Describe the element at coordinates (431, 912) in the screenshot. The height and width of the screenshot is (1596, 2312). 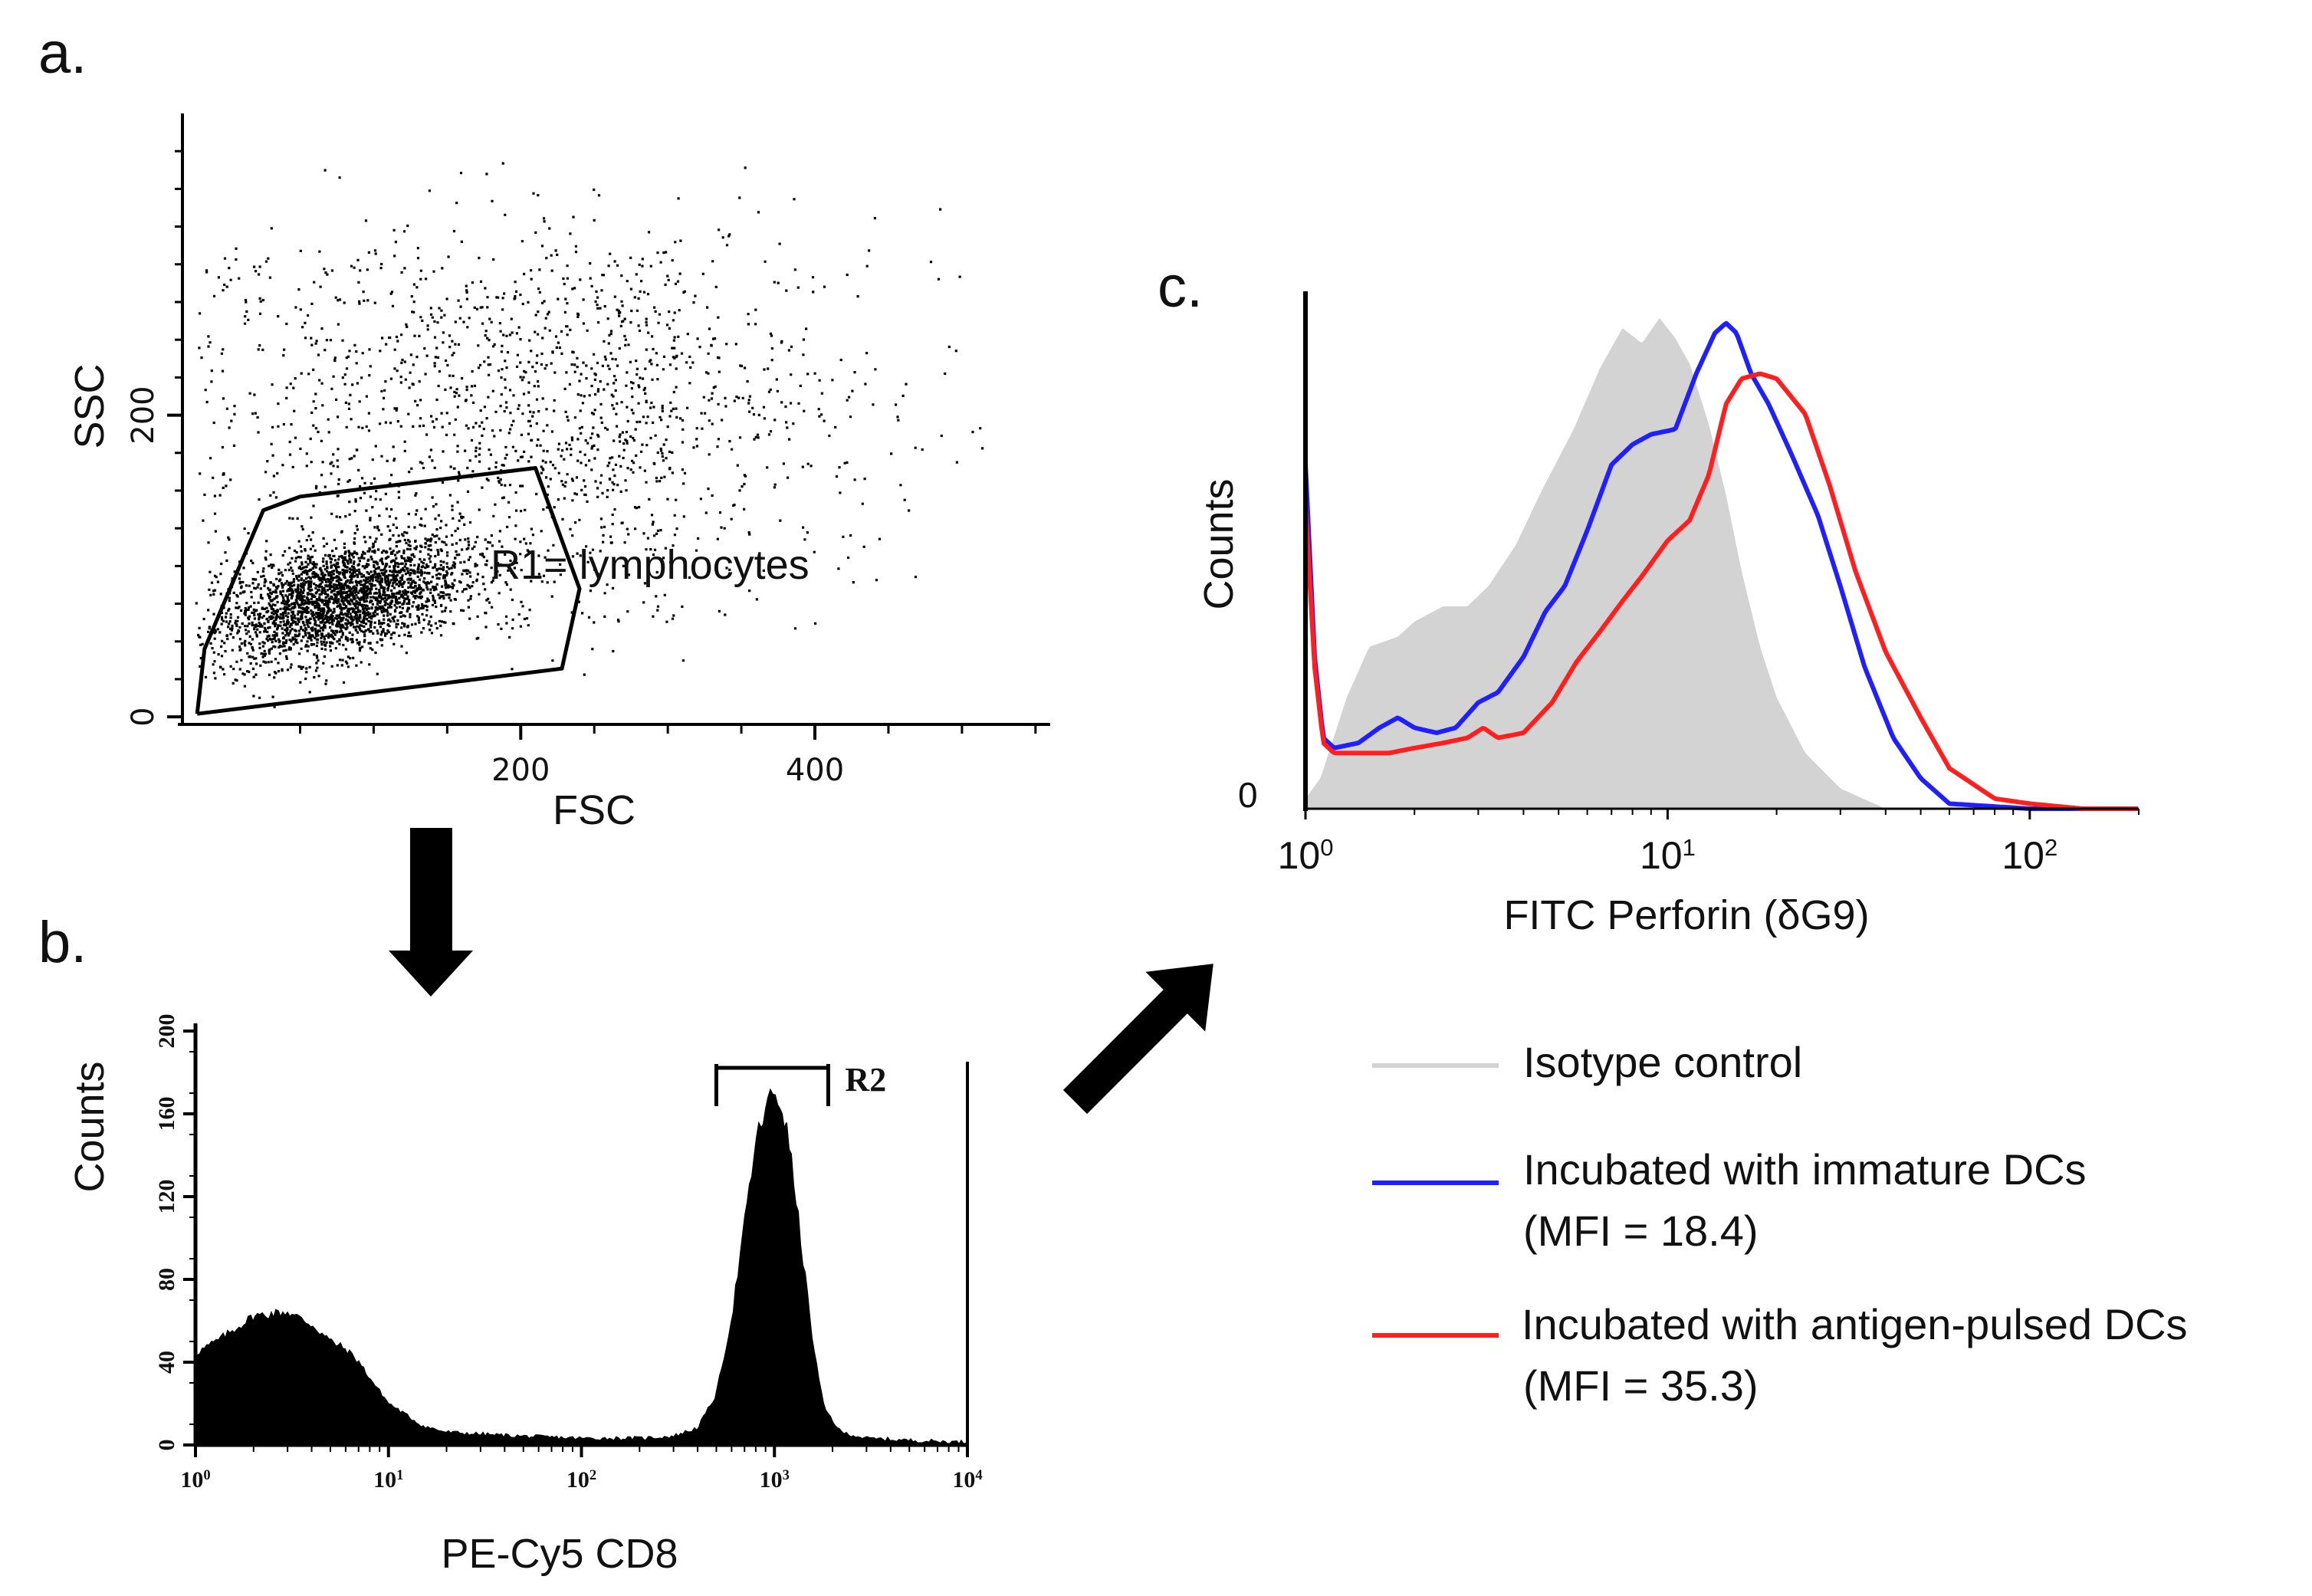
I see `arrow-a-to-b` at that location.